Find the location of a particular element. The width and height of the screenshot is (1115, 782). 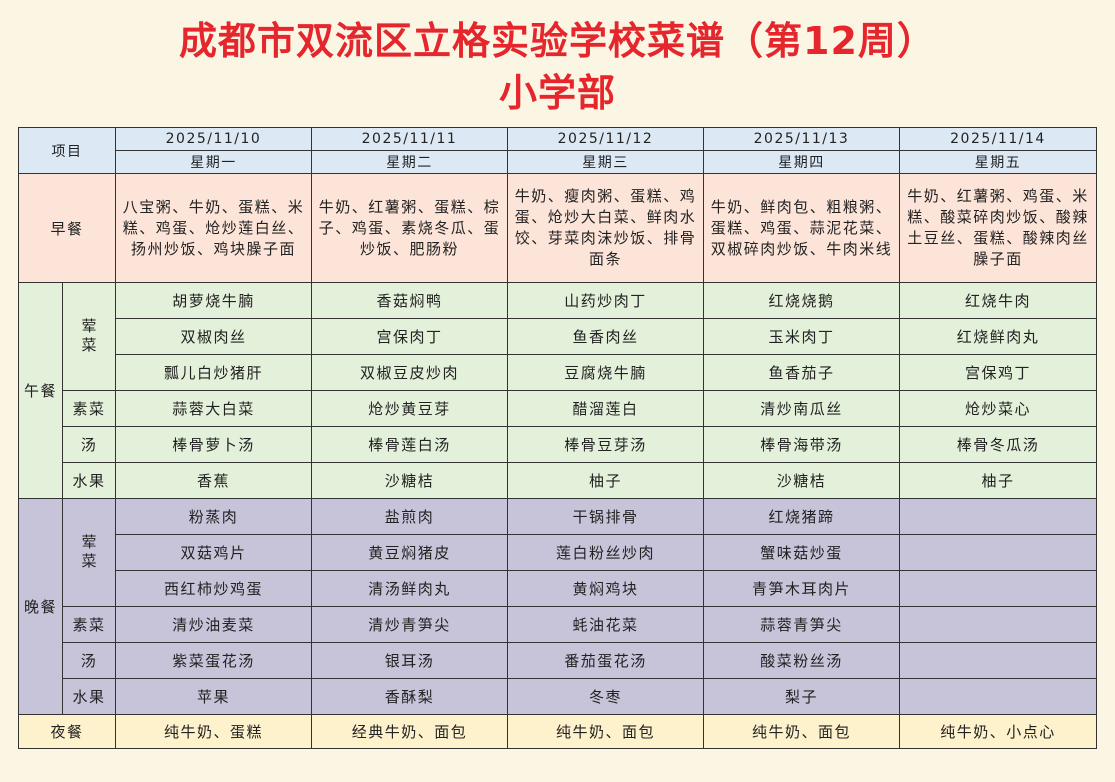

night-snack-label: 夜餐 is located at coordinates (67, 731).